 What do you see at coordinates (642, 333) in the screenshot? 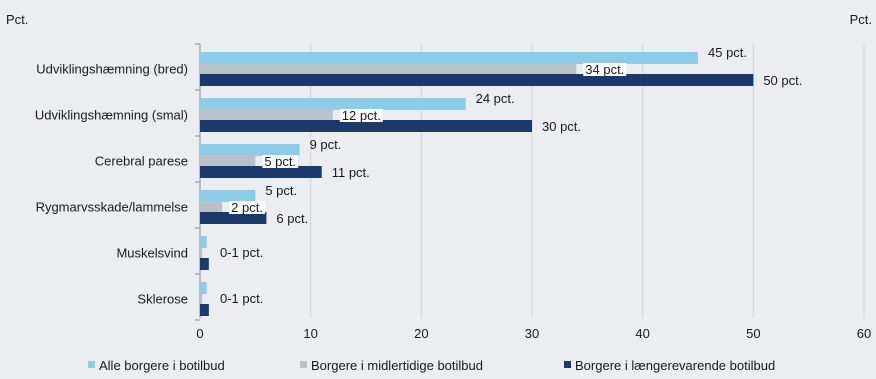
I see `x-tick-label: 40` at bounding box center [642, 333].